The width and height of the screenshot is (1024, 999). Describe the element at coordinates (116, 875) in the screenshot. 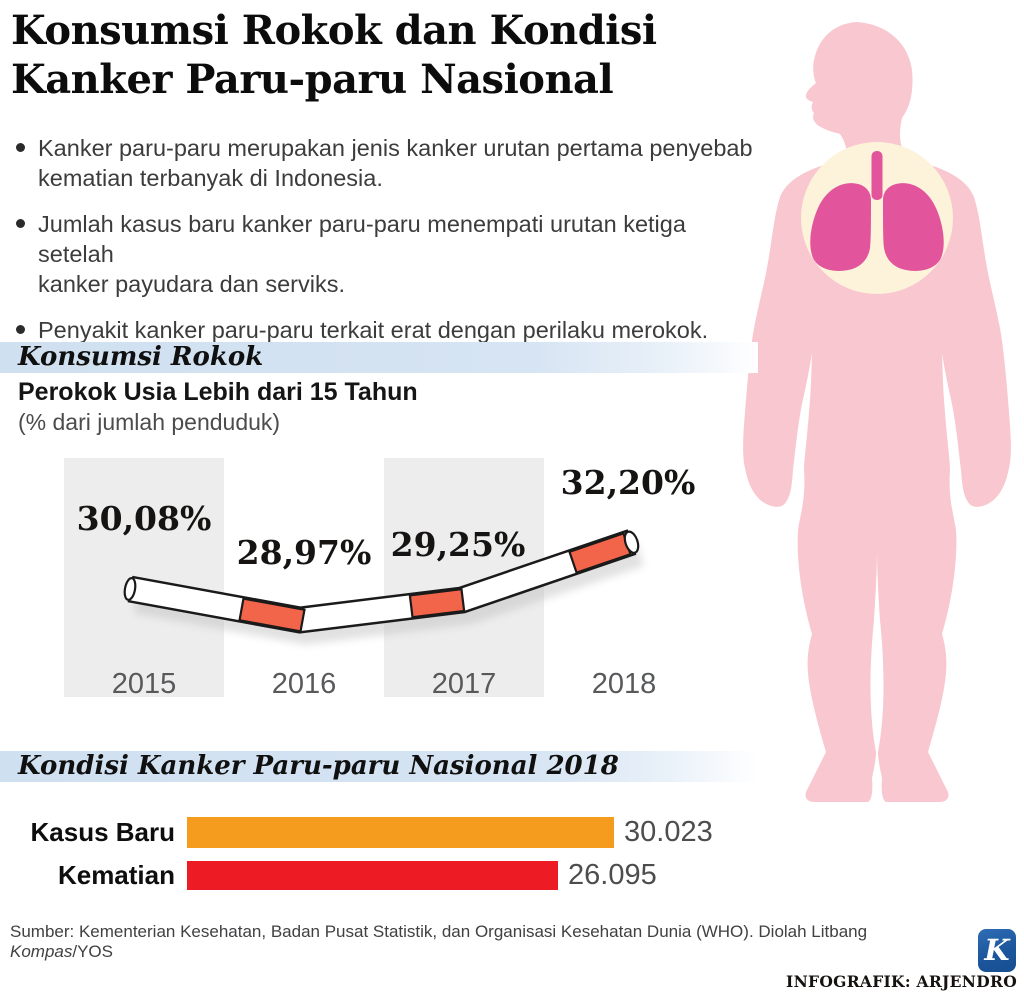

I see `bar-label-kematian: Kematian` at that location.